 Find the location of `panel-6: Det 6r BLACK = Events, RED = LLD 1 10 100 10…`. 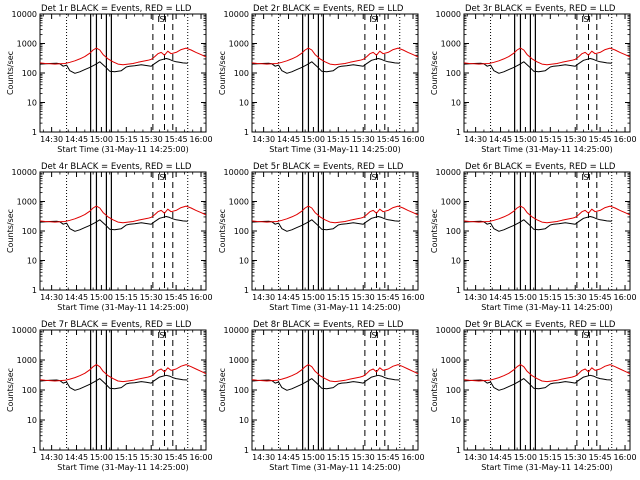

panel-6: Det 6r BLACK = Events, RED = LLD 1 10 100 10… is located at coordinates (533, 237).